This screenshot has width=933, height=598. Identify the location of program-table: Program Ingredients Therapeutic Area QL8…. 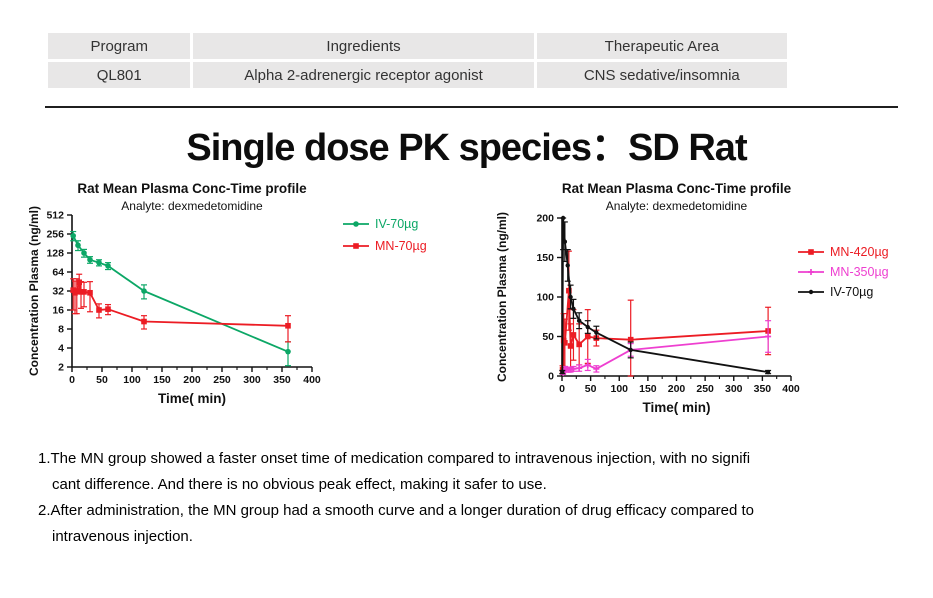
(417, 60).